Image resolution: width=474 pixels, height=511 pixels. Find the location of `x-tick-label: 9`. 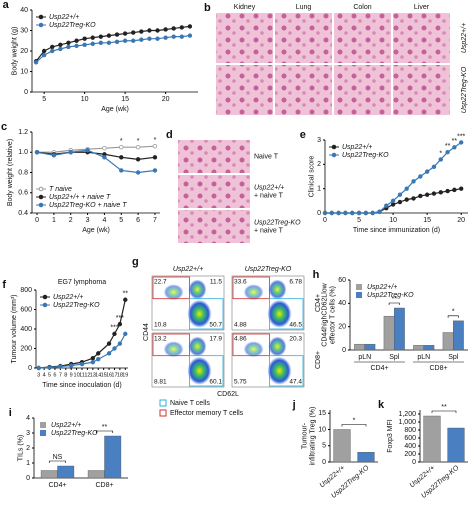

x-tick-label: 9 is located at coordinates (71, 375).